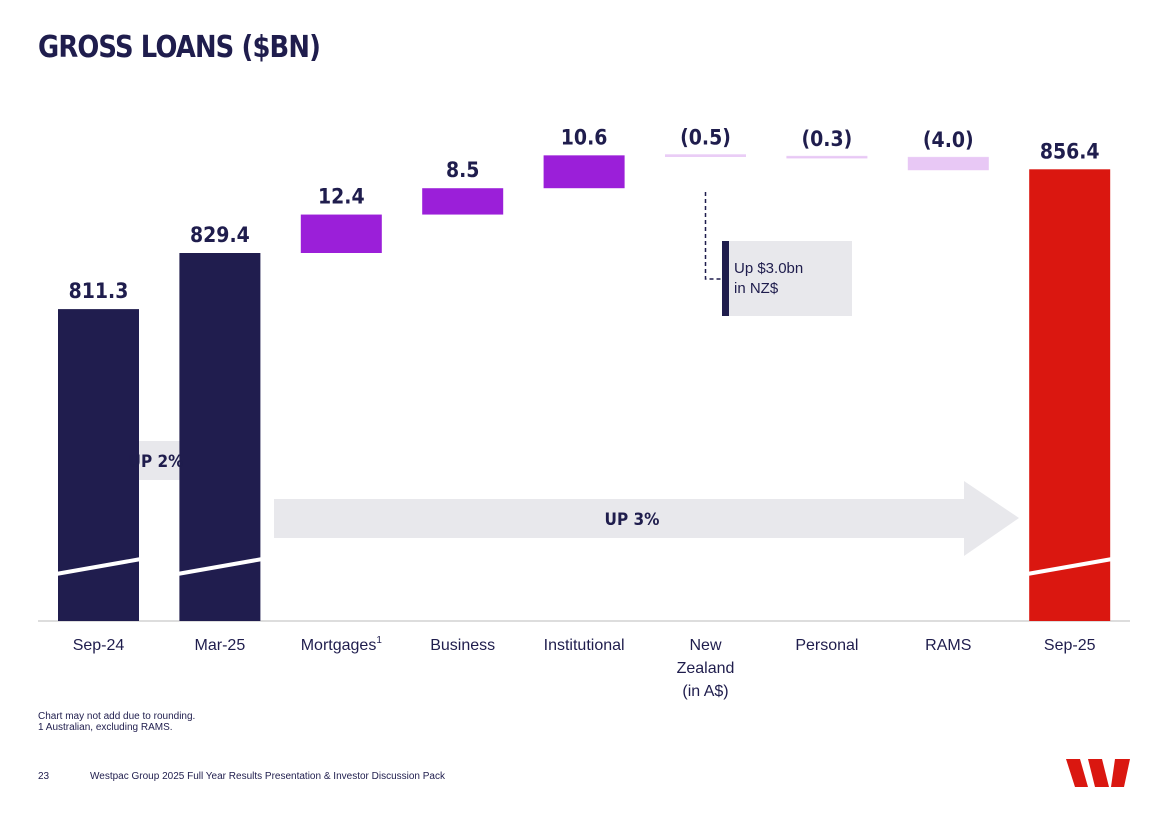 This screenshot has height=825, width=1168. I want to click on westpac-logo-icon, so click(1098, 773).